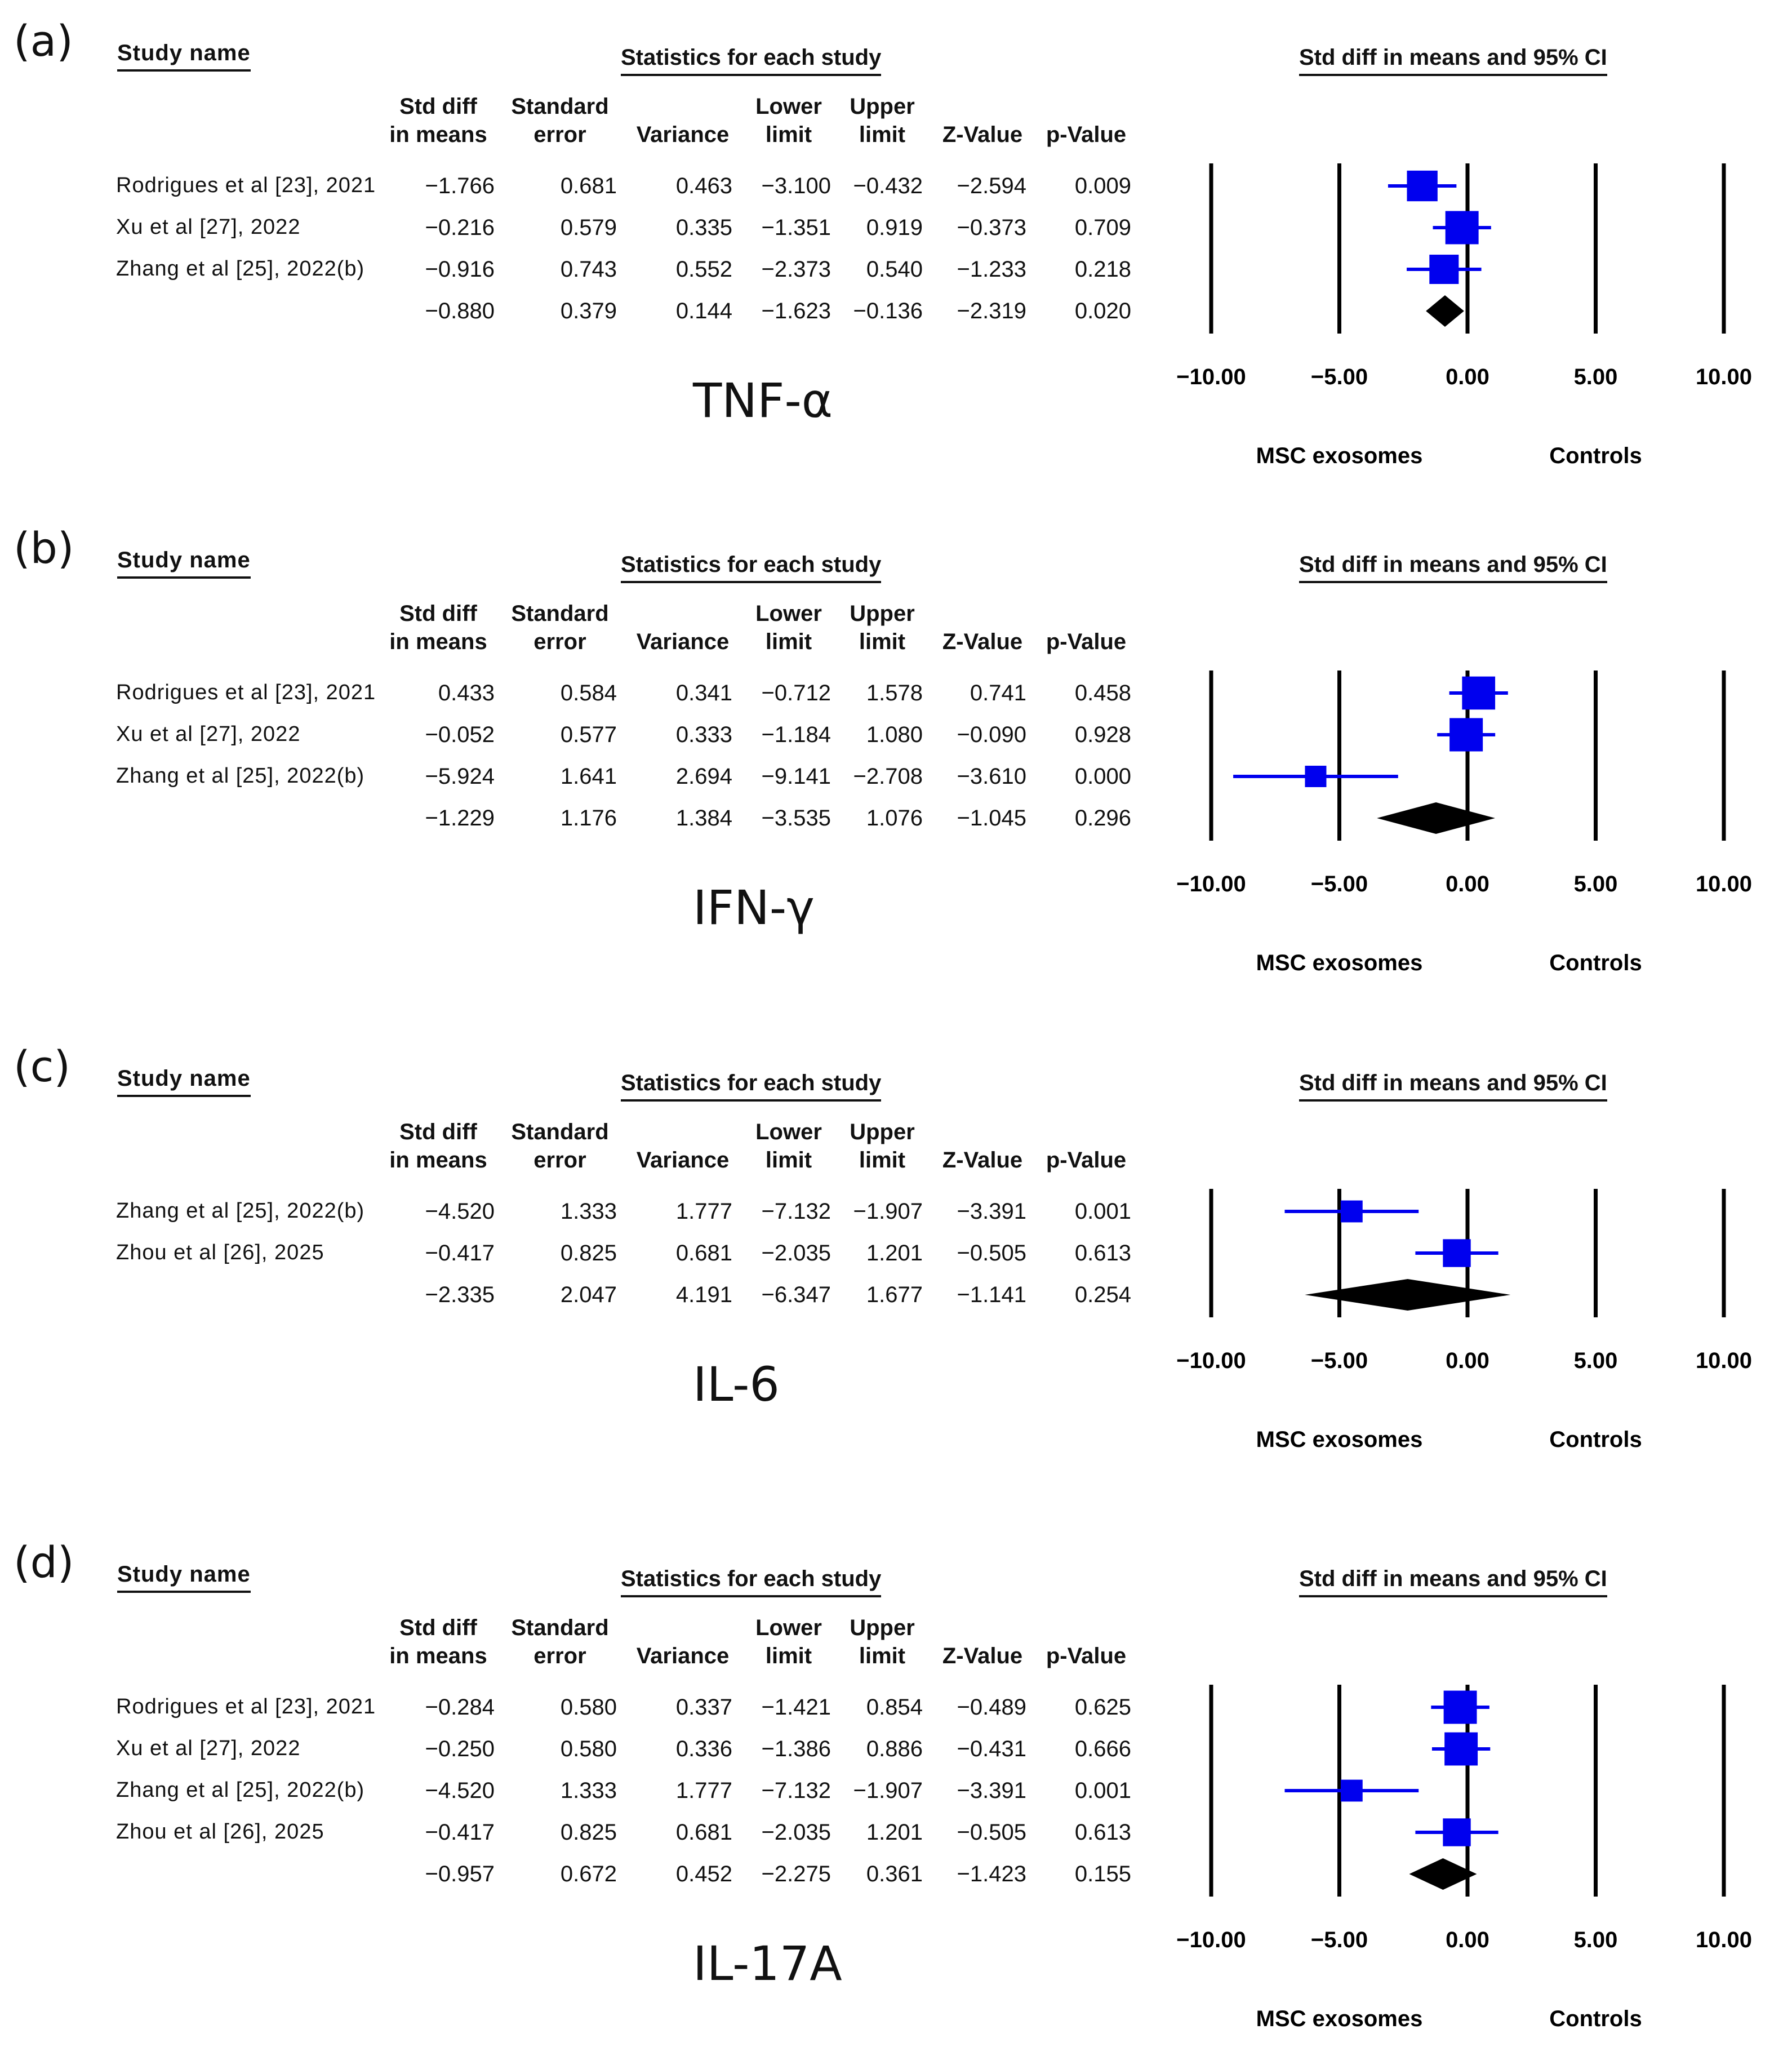 The width and height of the screenshot is (1792, 2047). What do you see at coordinates (895, 734) in the screenshot?
I see `stat-value: 1.080` at bounding box center [895, 734].